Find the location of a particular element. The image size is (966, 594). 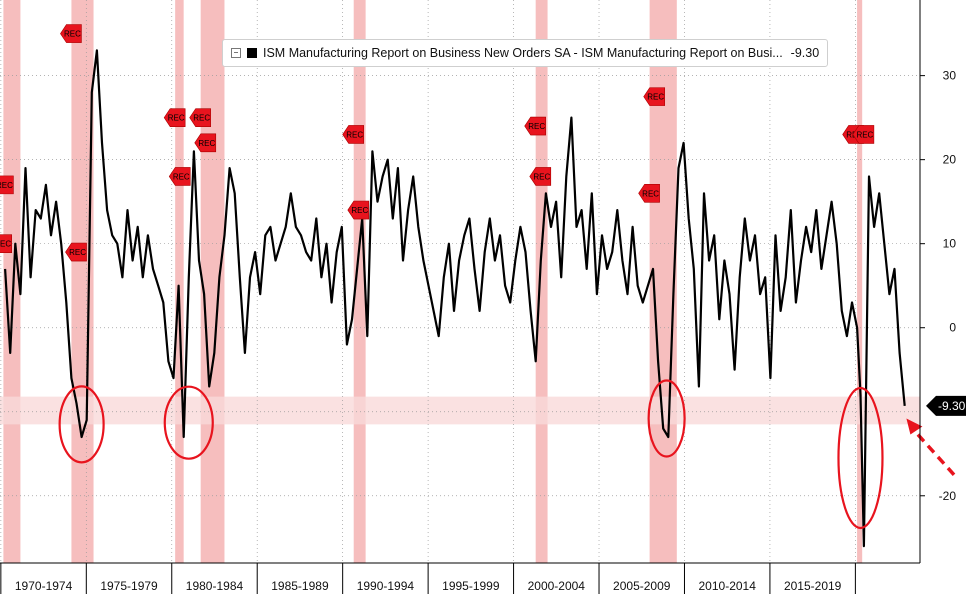

x-tick-label: 1980-1984 is located at coordinates (215, 586).